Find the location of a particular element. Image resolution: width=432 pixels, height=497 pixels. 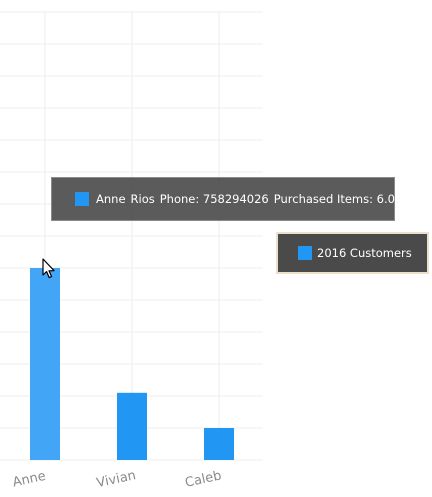

arrow-pointer-icon is located at coordinates (48, 268).